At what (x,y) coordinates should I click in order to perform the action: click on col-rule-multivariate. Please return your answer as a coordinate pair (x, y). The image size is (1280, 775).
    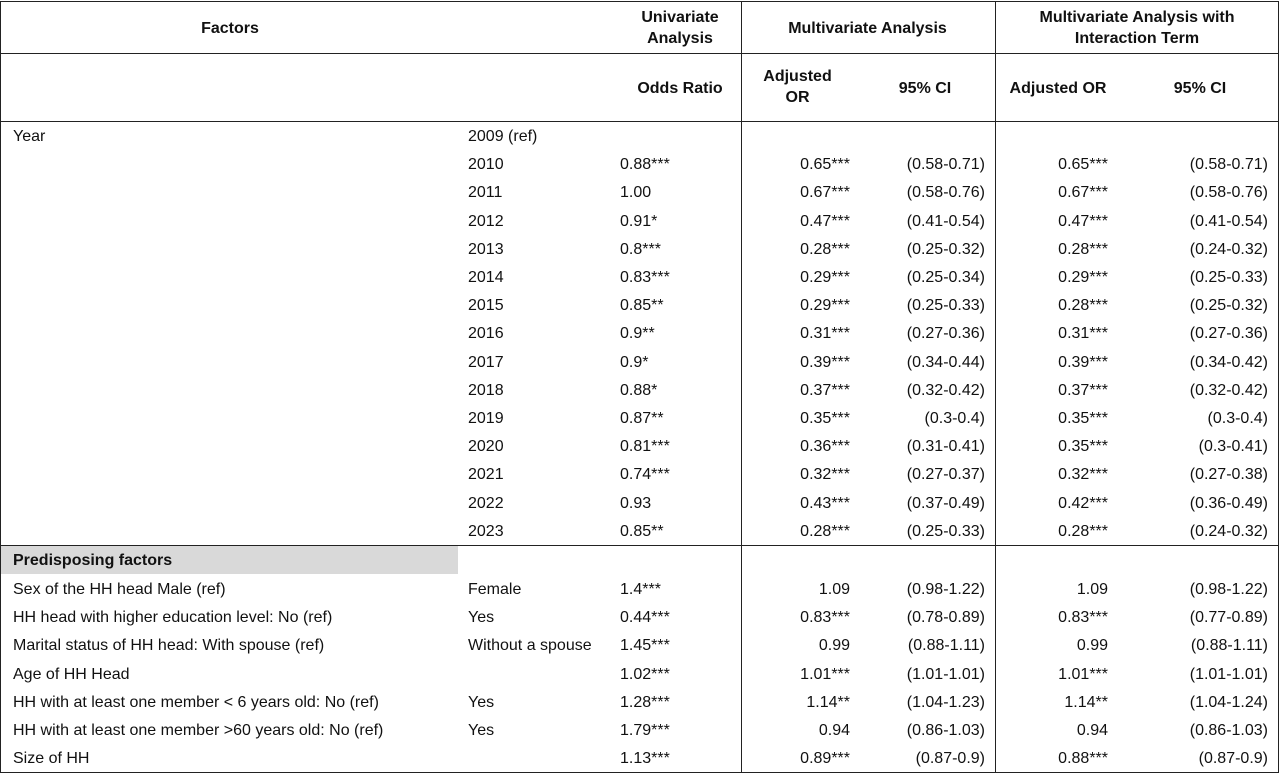
    Looking at the image, I should click on (995, 387).